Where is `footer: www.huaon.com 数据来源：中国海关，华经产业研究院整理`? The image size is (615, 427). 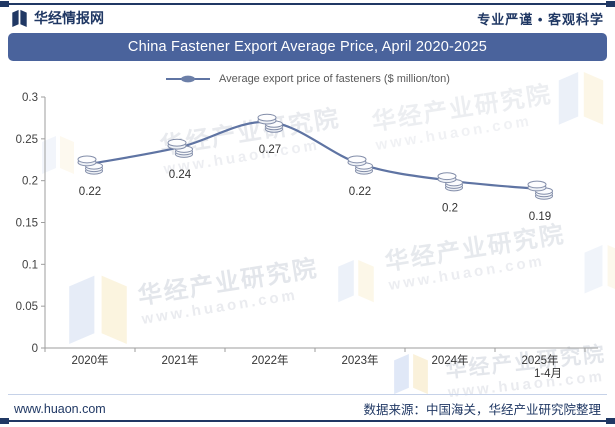
footer: www.huaon.com 数据来源：中国海关，华经产业研究院整理 is located at coordinates (307, 408).